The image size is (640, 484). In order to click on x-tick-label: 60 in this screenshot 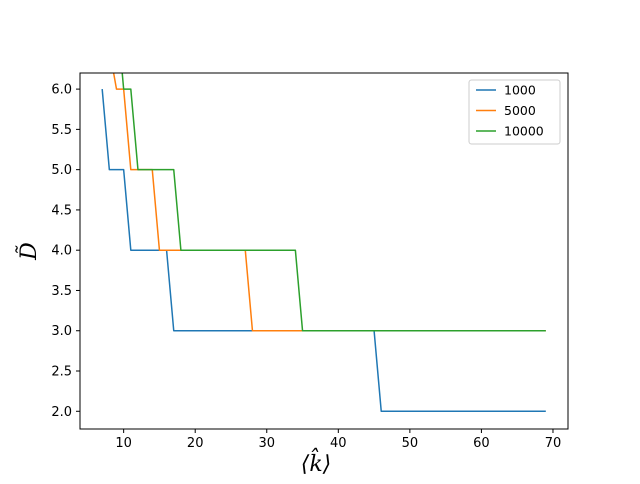, I will do `click(481, 443)`.